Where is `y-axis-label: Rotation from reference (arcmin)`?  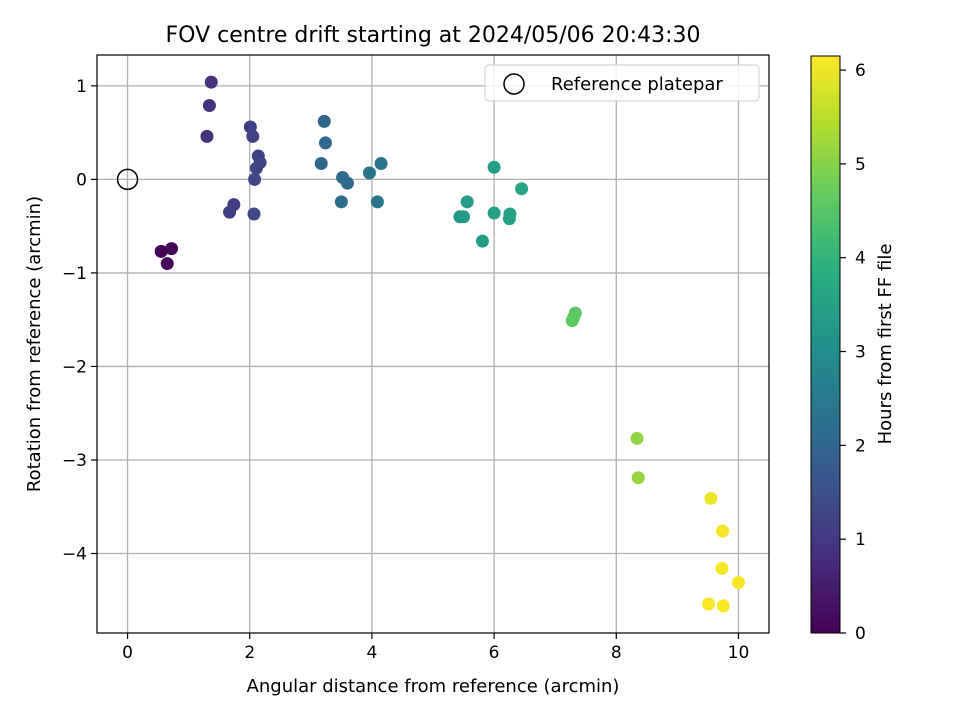
y-axis-label: Rotation from reference (arcmin) is located at coordinates (34, 344).